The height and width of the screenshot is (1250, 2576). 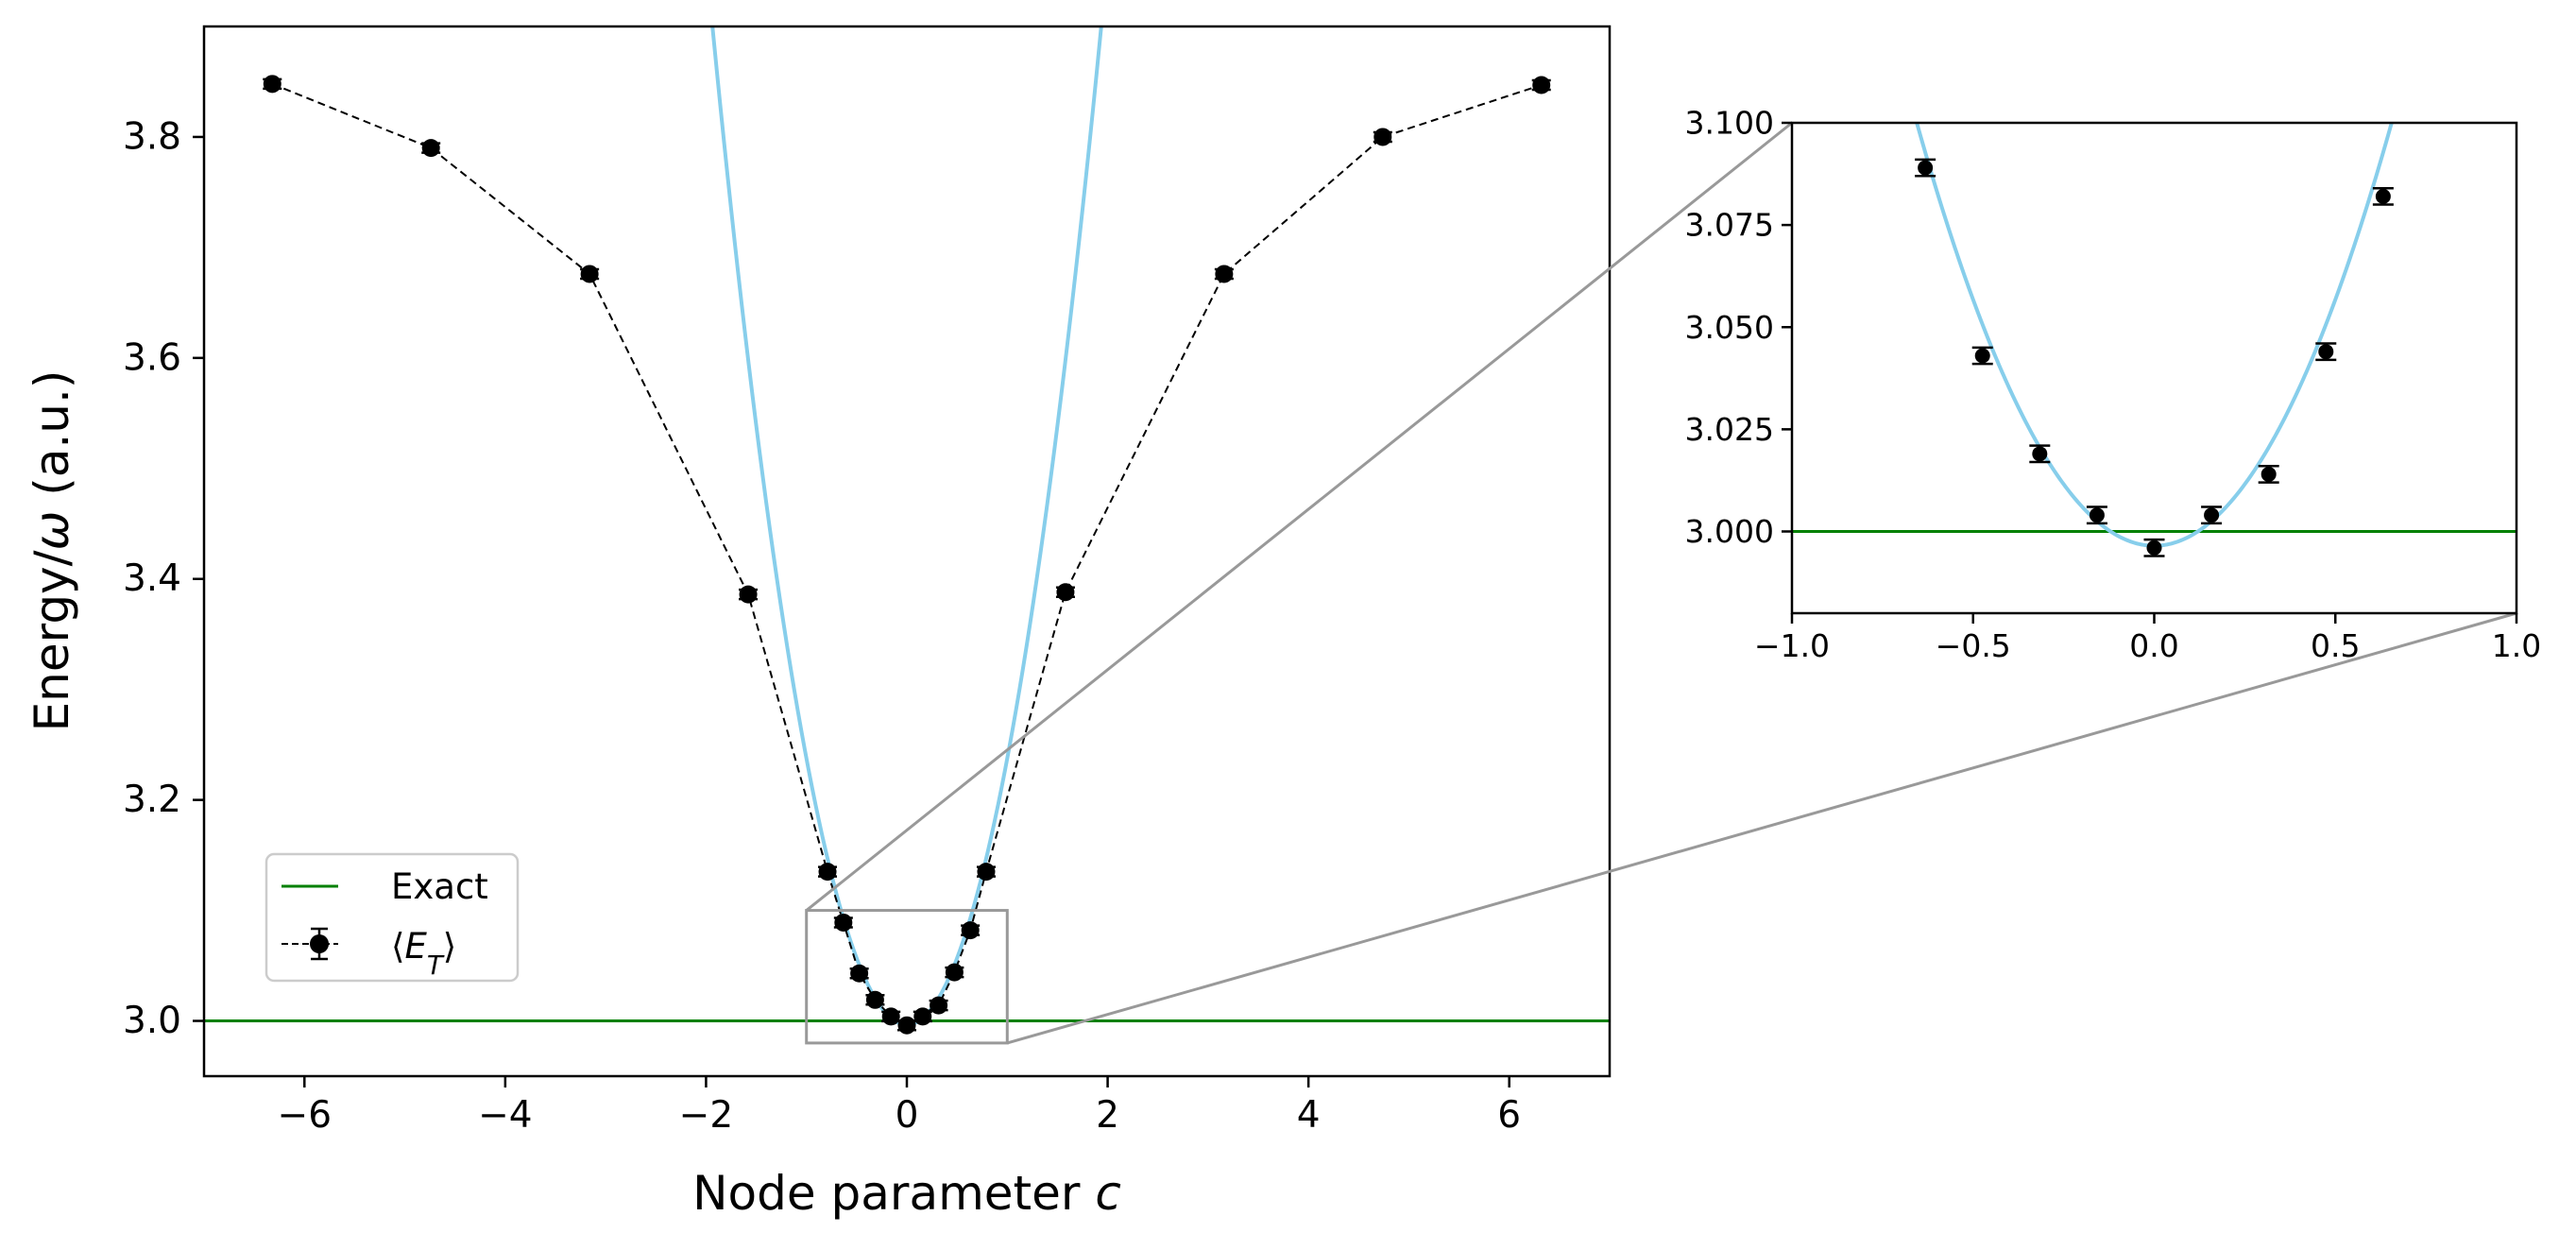 What do you see at coordinates (2153, 645) in the screenshot?
I see `inset-x-tick-label: 0.0` at bounding box center [2153, 645].